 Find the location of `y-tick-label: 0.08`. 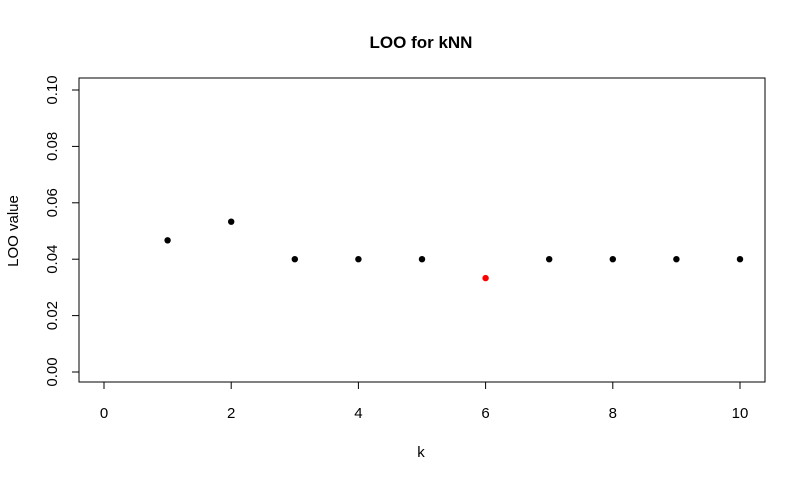

y-tick-label: 0.08 is located at coordinates (52, 146).